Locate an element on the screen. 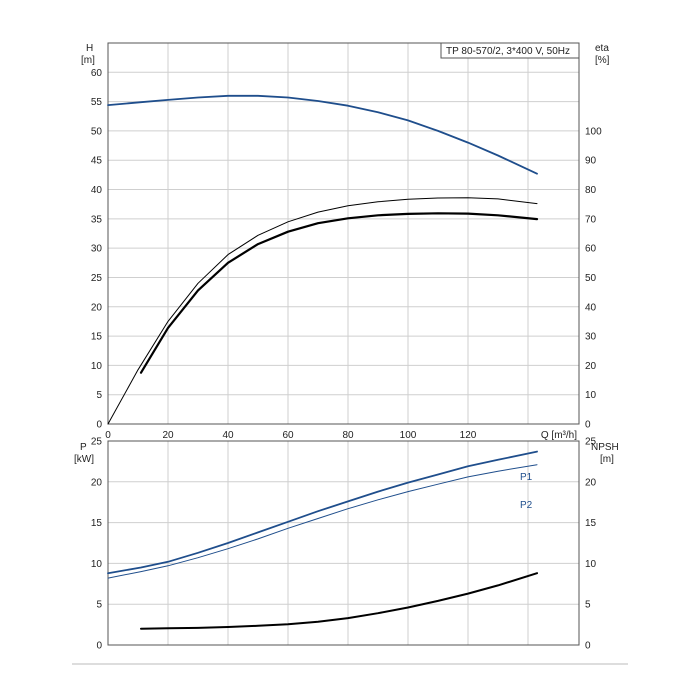 This screenshot has height=700, width=700. right-tick-label: 100 is located at coordinates (593, 131).